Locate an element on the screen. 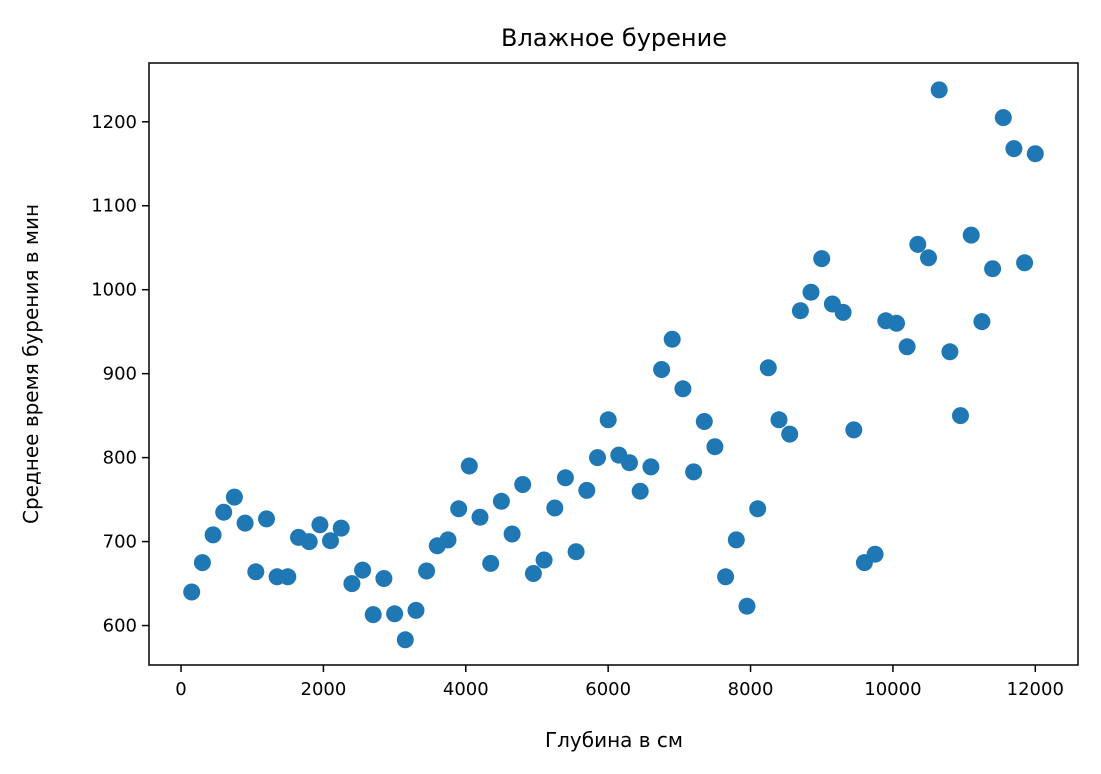 This screenshot has height=774, width=1101. y-tick-label: 800 is located at coordinates (120, 458).